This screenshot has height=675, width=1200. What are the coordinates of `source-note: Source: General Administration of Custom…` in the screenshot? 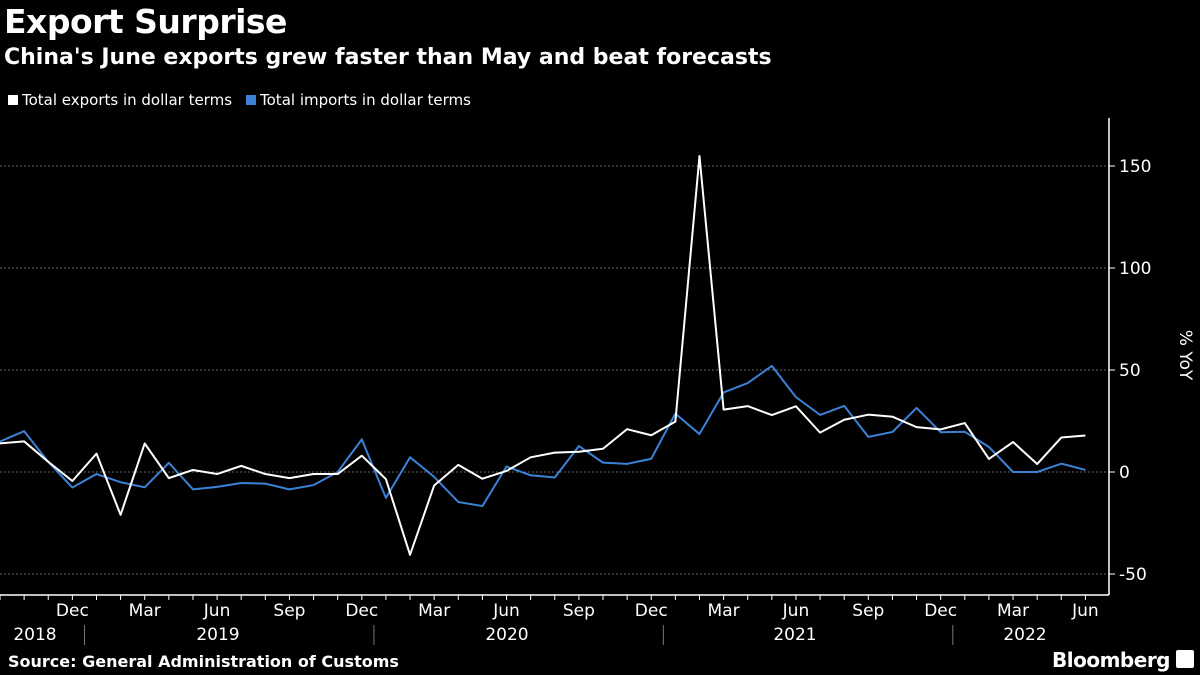 It's located at (203, 661).